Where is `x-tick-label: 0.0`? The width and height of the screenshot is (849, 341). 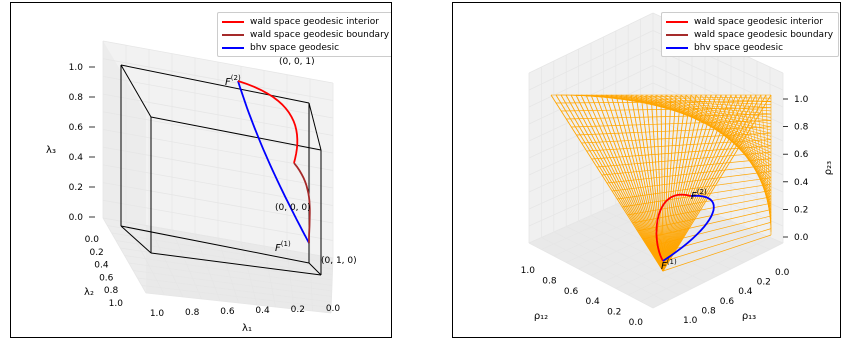
x-tick-label: 0.0 is located at coordinates (636, 323).